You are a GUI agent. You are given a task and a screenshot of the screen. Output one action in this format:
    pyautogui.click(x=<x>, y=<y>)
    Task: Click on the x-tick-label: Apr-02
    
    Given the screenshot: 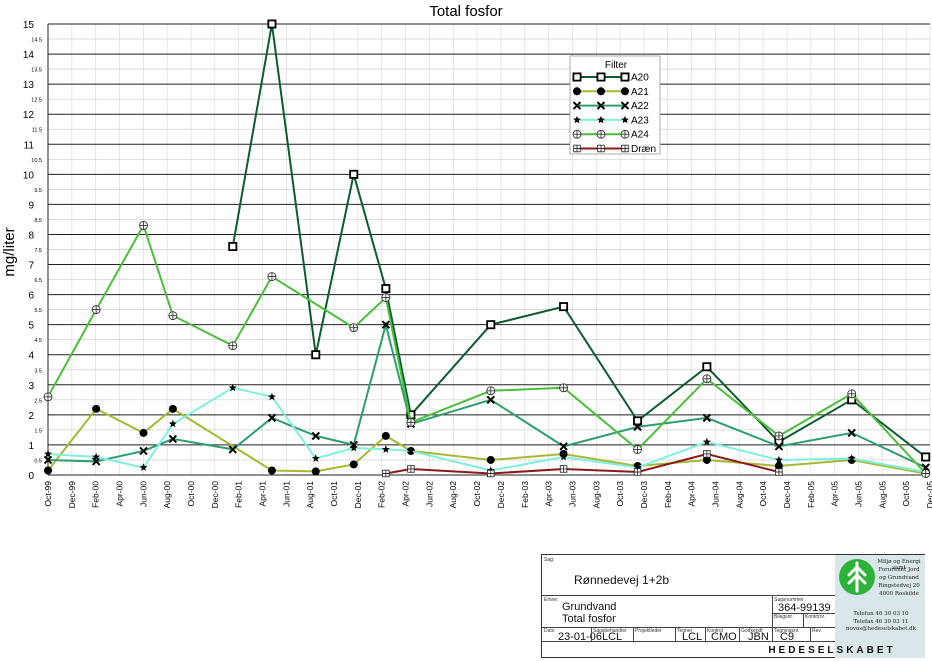 What is the action you would take?
    pyautogui.click(x=406, y=494)
    